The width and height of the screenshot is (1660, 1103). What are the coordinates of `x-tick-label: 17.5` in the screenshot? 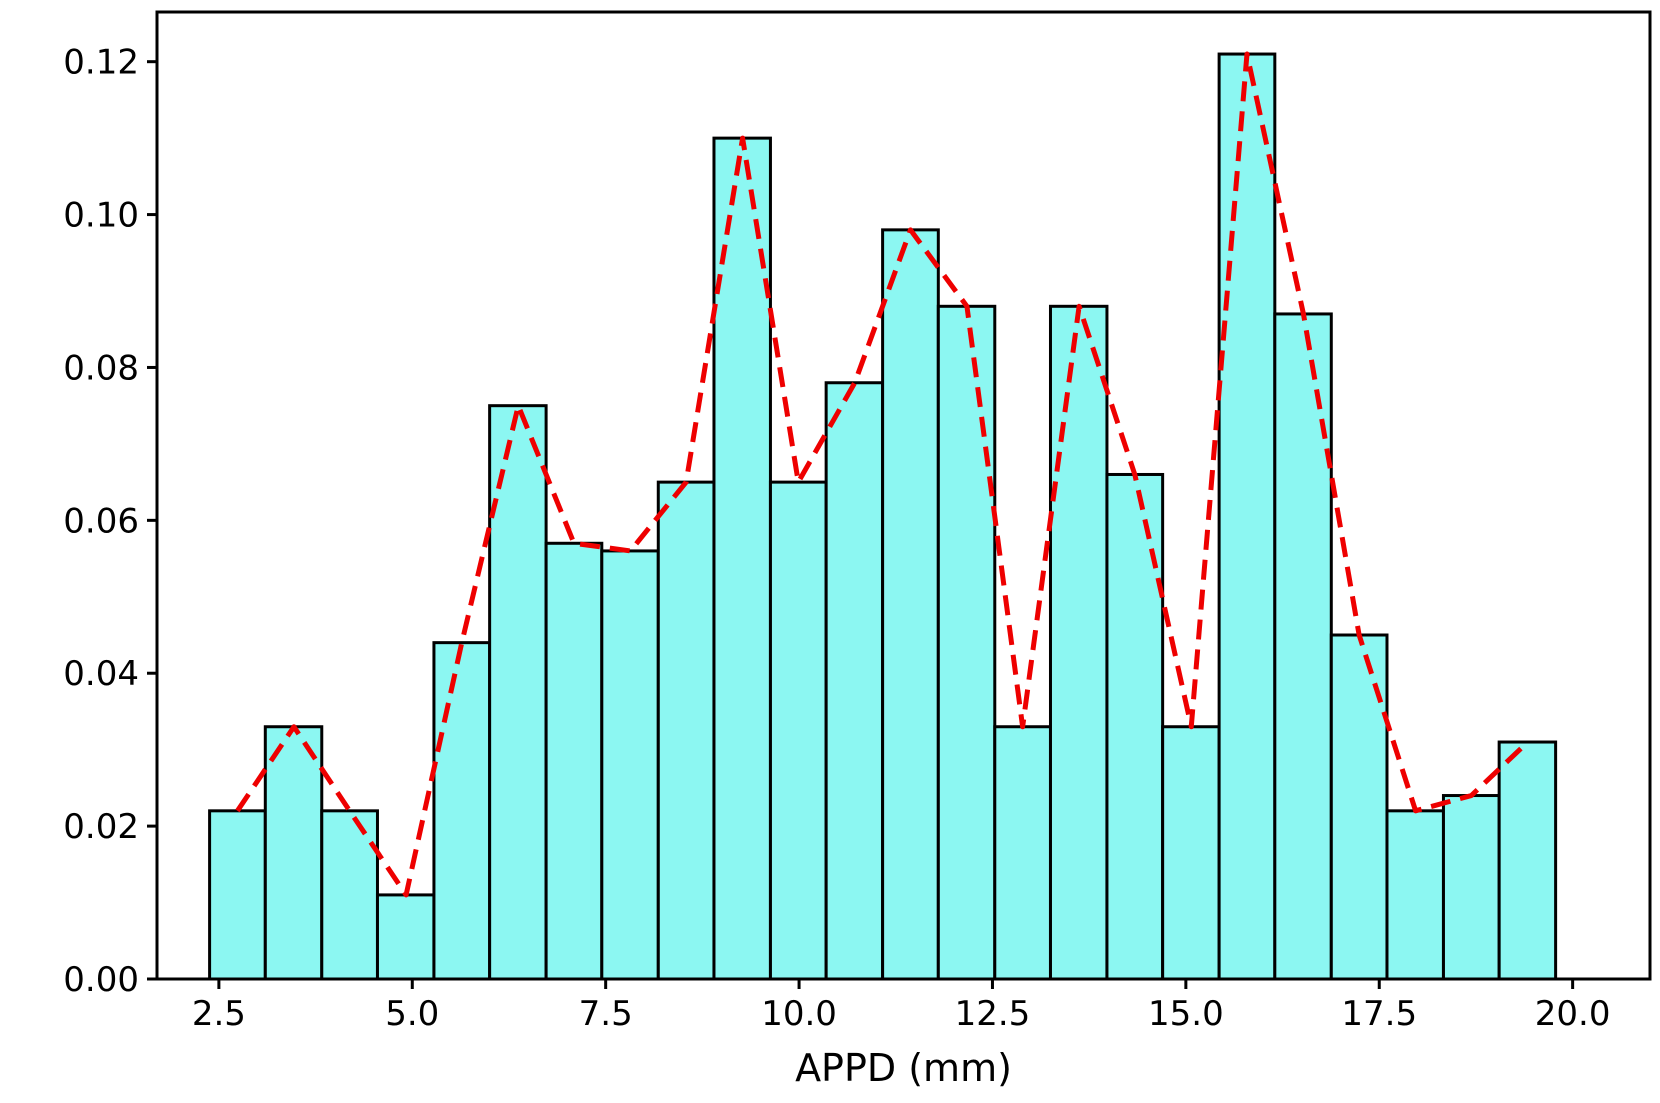 It's located at (1379, 1014).